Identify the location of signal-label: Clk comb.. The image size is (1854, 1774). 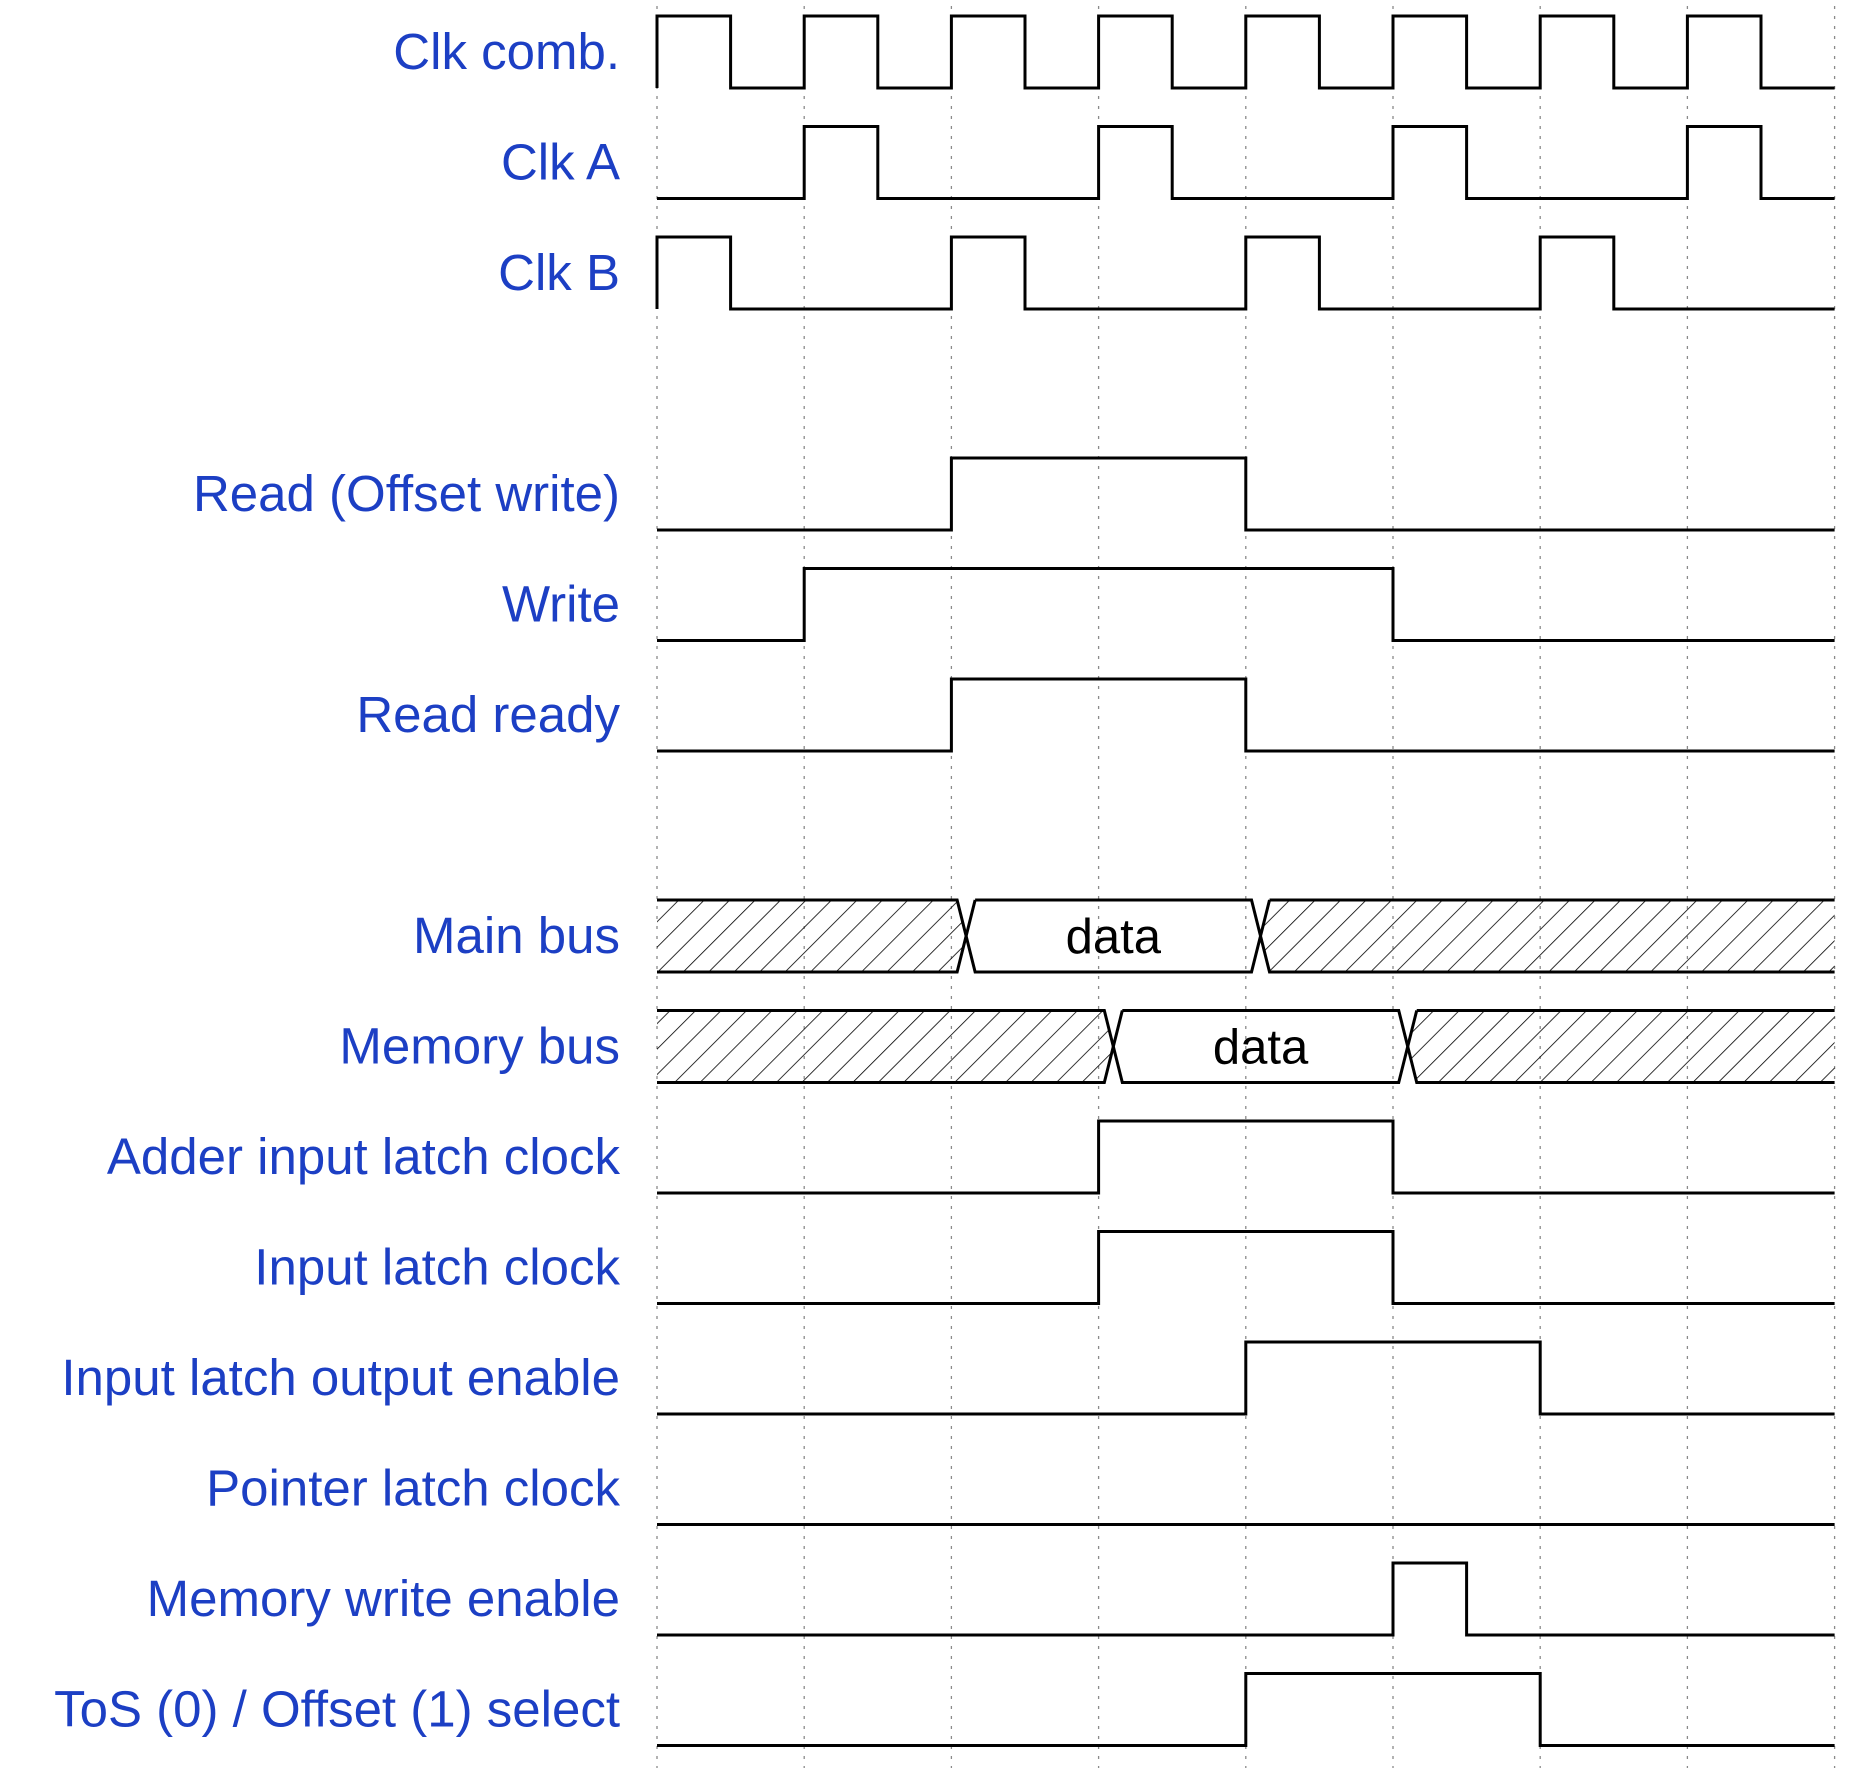
(506, 51).